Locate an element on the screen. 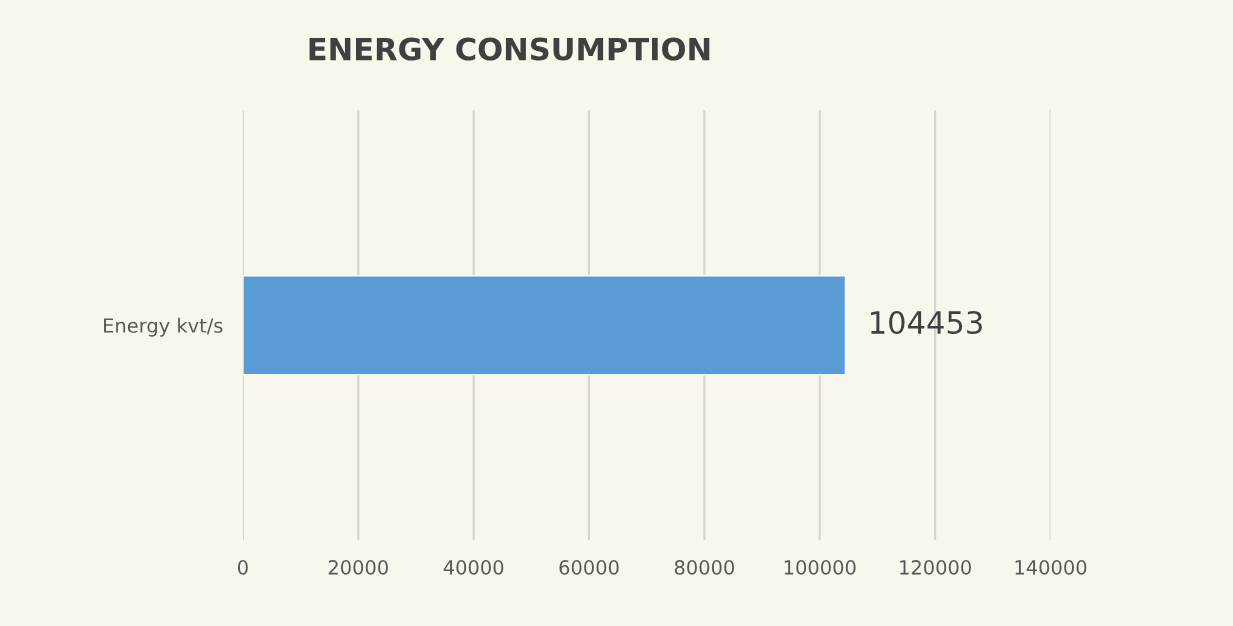 The height and width of the screenshot is (626, 1233). x-tick-label: 80000 is located at coordinates (704, 567).